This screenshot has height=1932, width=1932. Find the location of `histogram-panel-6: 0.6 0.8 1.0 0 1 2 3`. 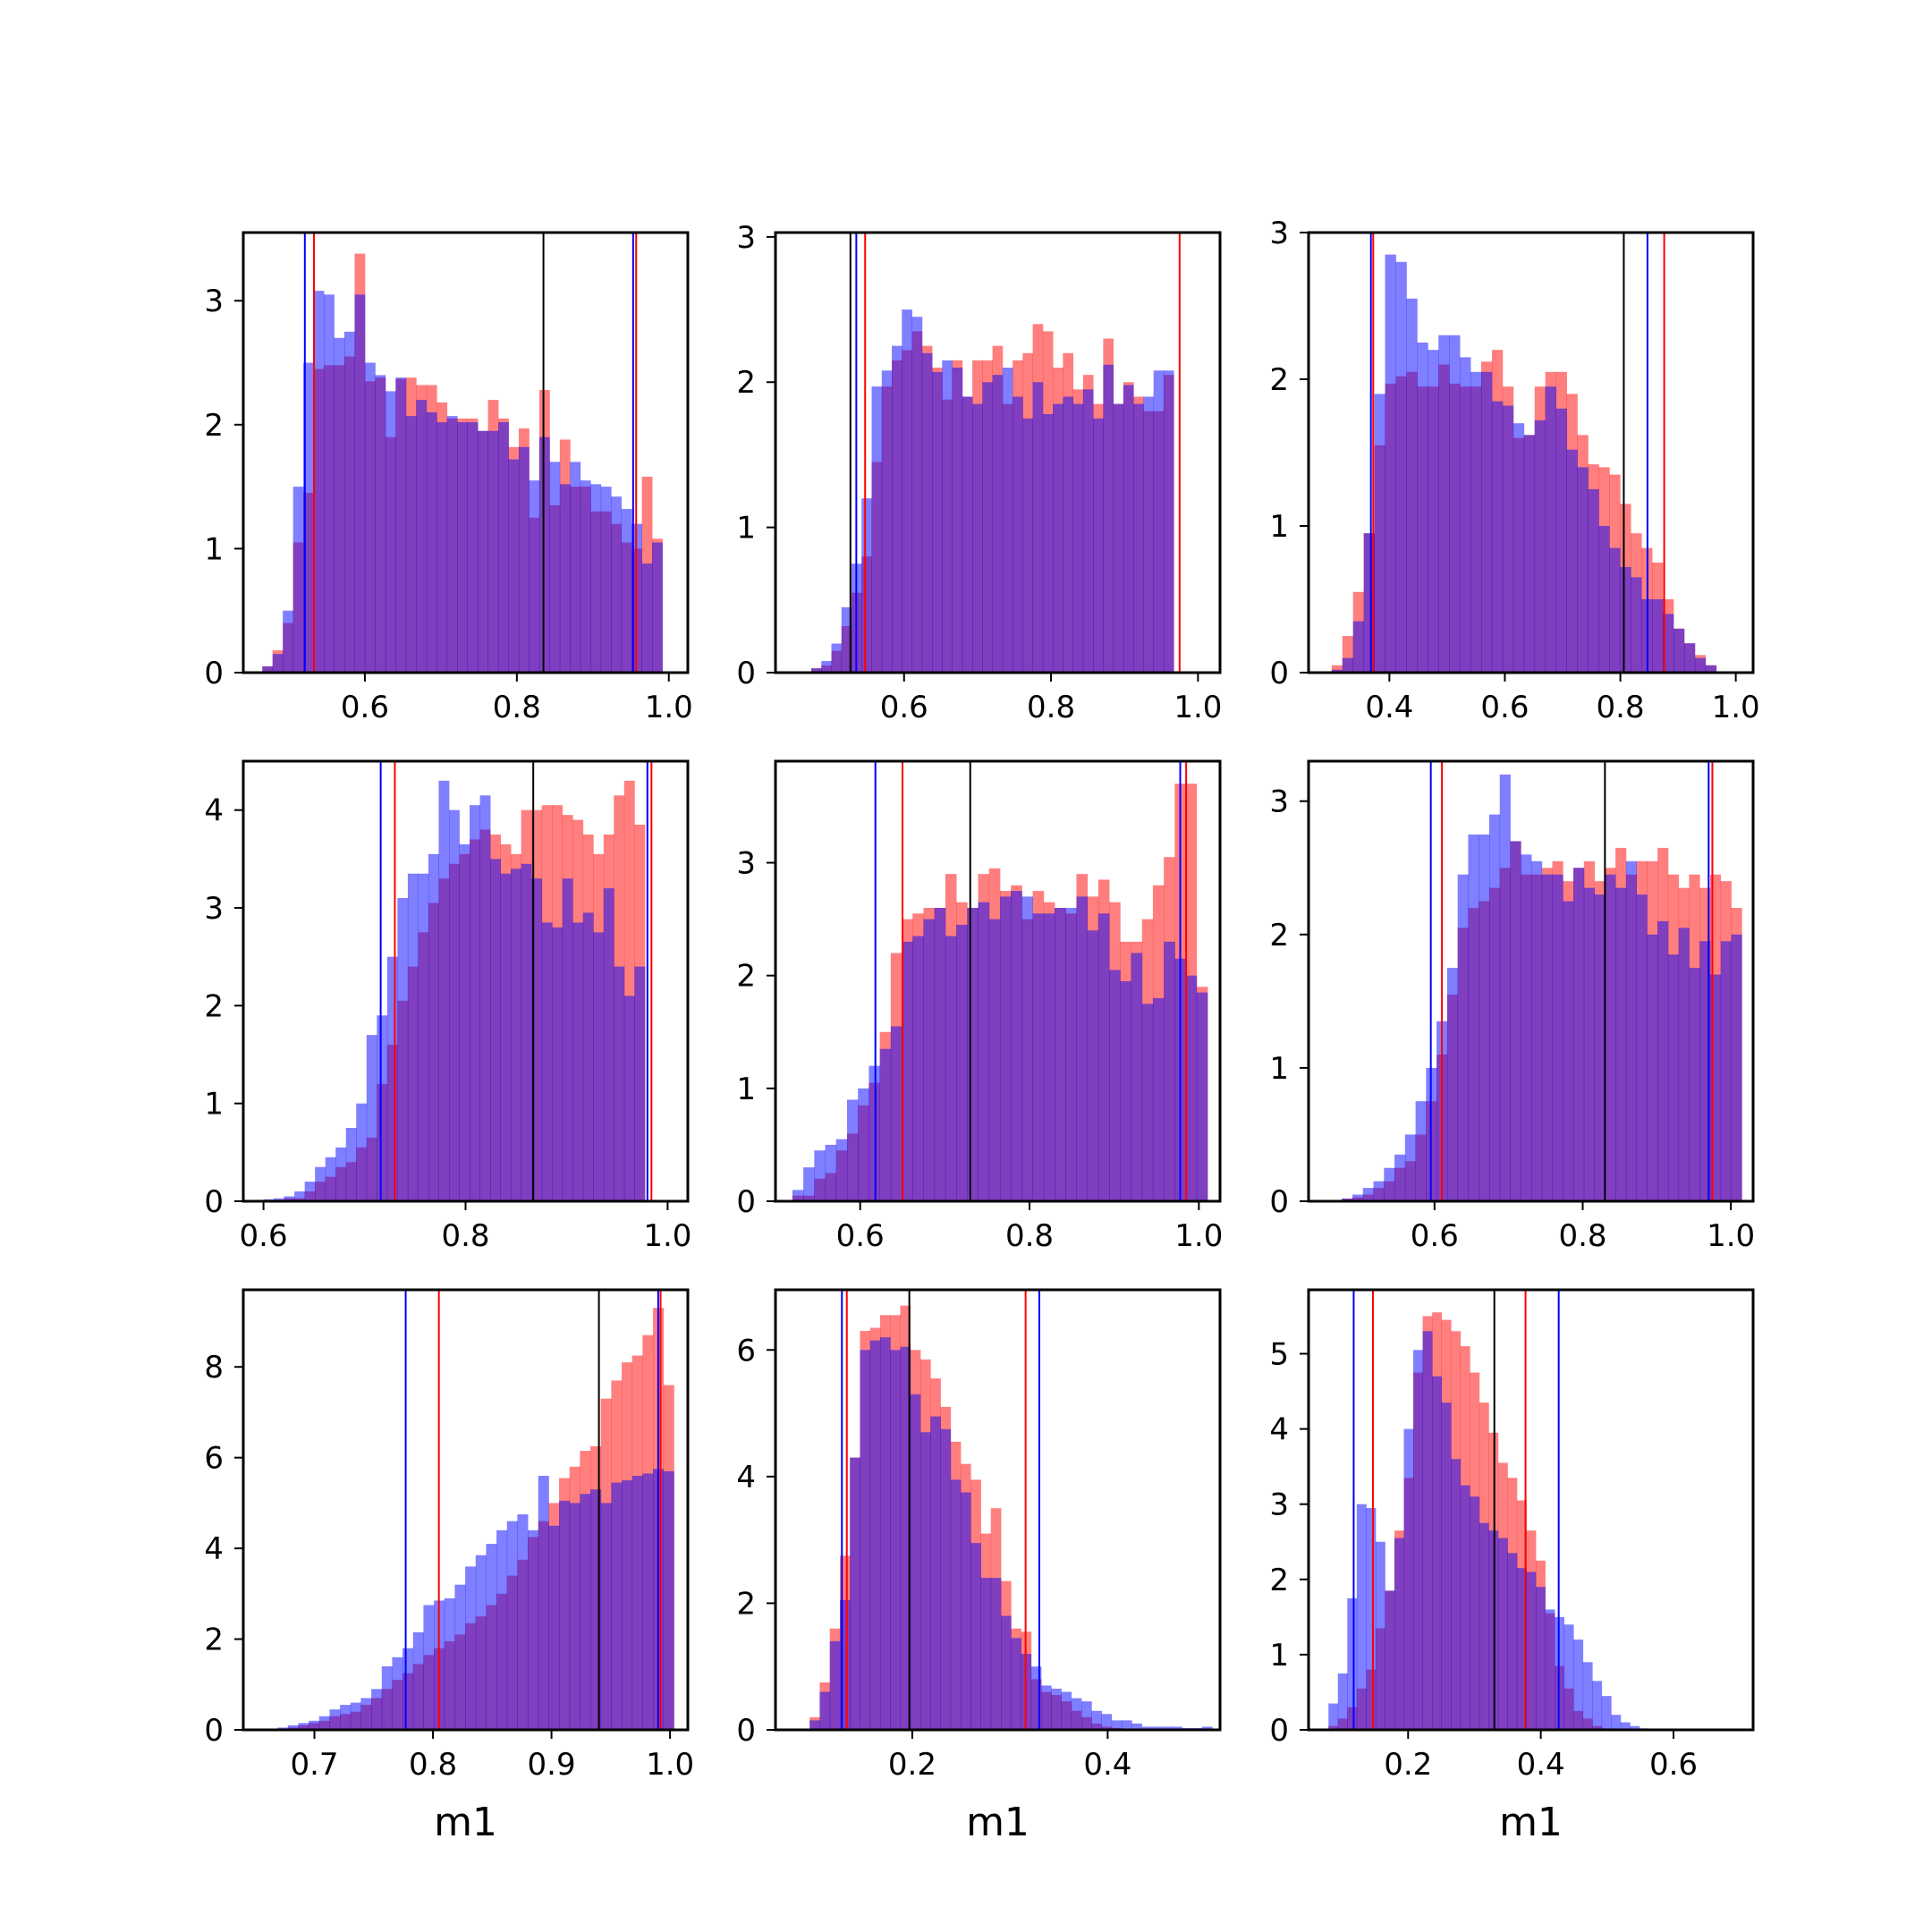

histogram-panel-6: 0.6 0.8 1.0 0 1 2 3 is located at coordinates (1512, 1006).